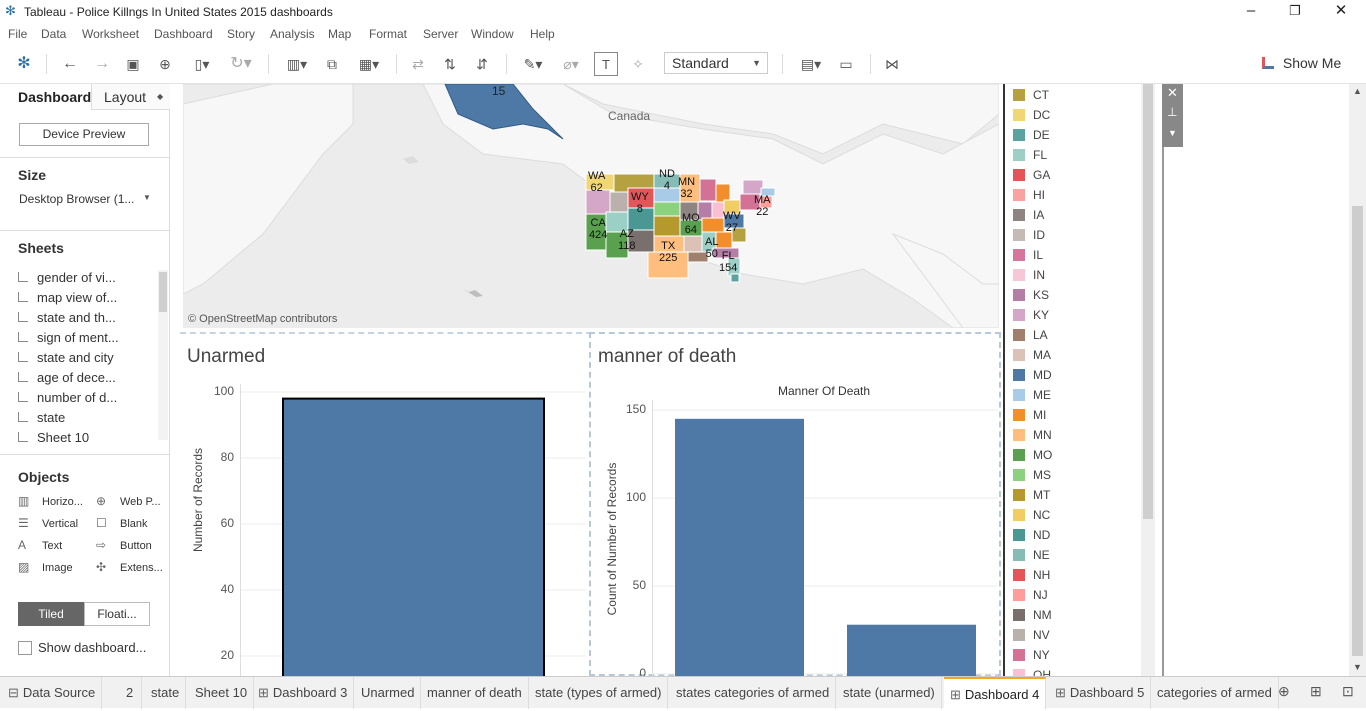  I want to click on legend-item: NY, so click(1031, 655).